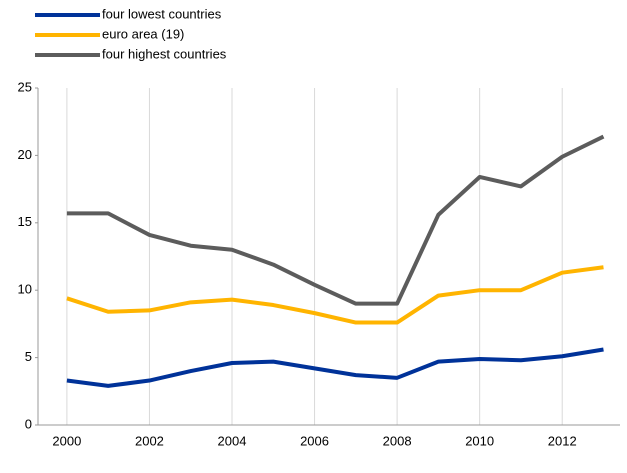  Describe the element at coordinates (397, 440) in the screenshot. I see `x-tick-label: 2008` at that location.